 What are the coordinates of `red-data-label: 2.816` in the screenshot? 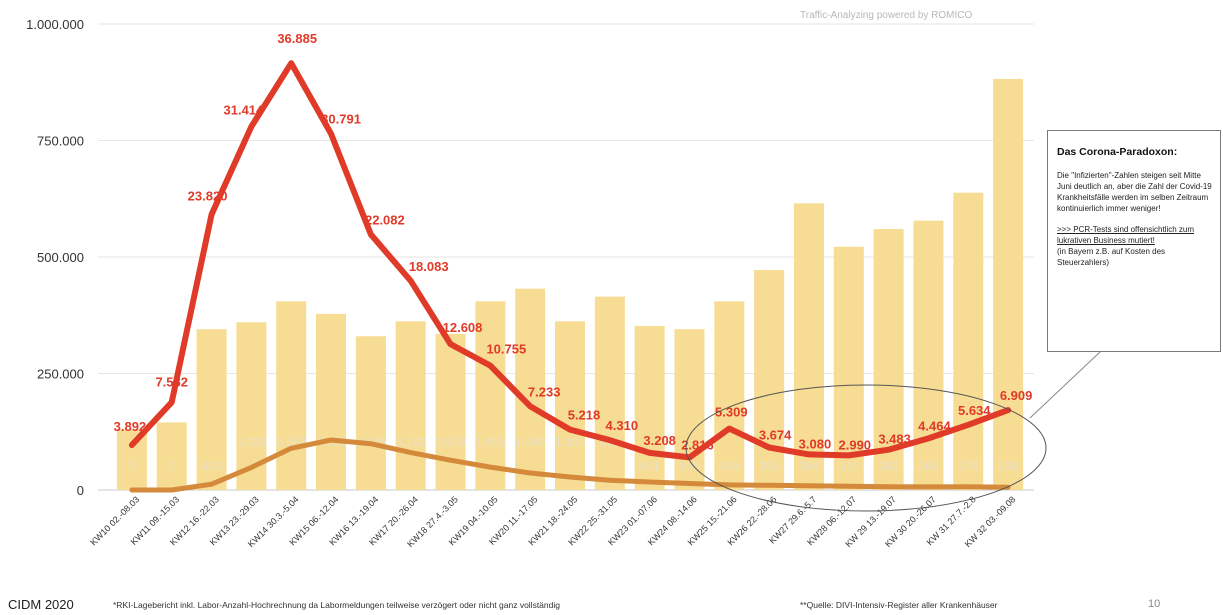 It's located at (697, 444).